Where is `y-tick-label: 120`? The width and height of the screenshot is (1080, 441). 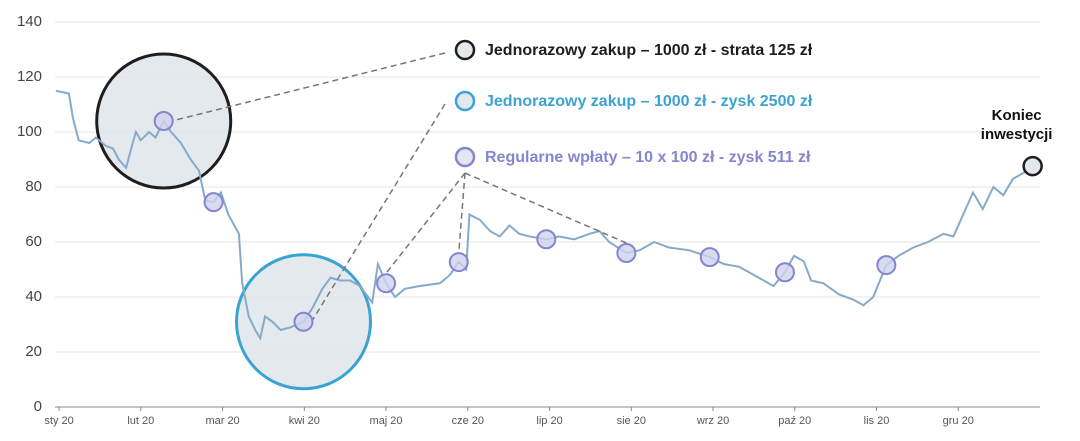 y-tick-label: 120 is located at coordinates (29, 76).